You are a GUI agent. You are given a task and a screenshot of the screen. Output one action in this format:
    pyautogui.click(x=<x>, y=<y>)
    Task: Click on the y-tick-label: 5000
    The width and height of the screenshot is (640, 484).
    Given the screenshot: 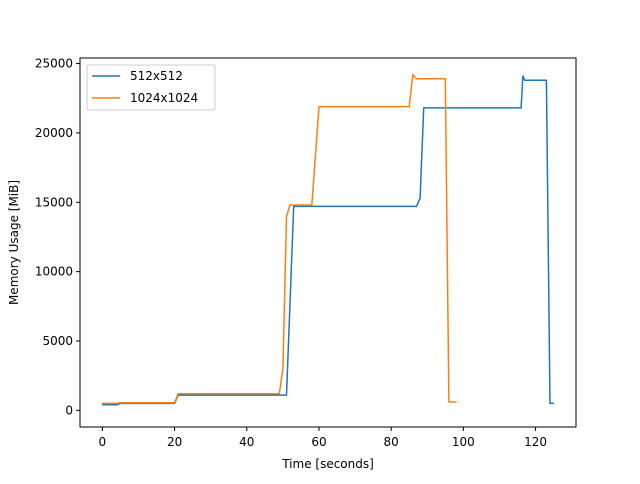 What is the action you would take?
    pyautogui.click(x=57, y=341)
    